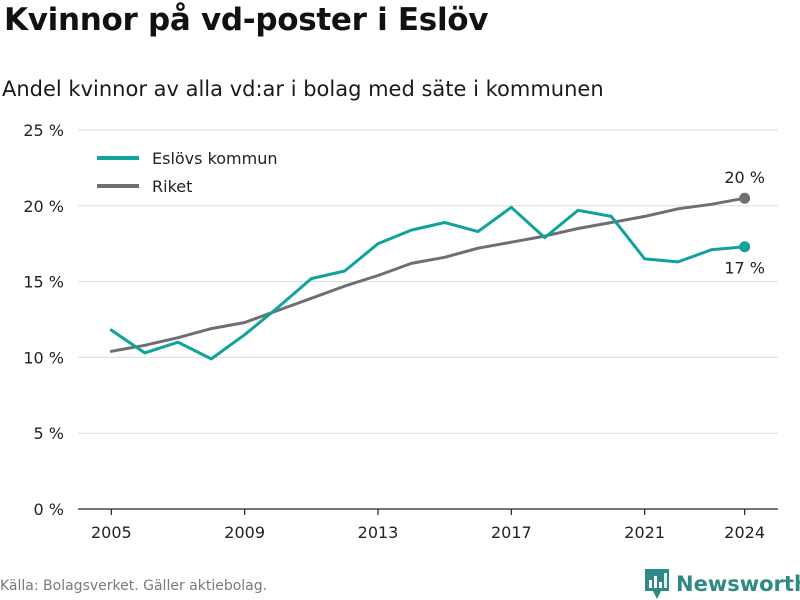 This screenshot has width=800, height=600. I want to click on x-tick-label: 2009, so click(244, 532).